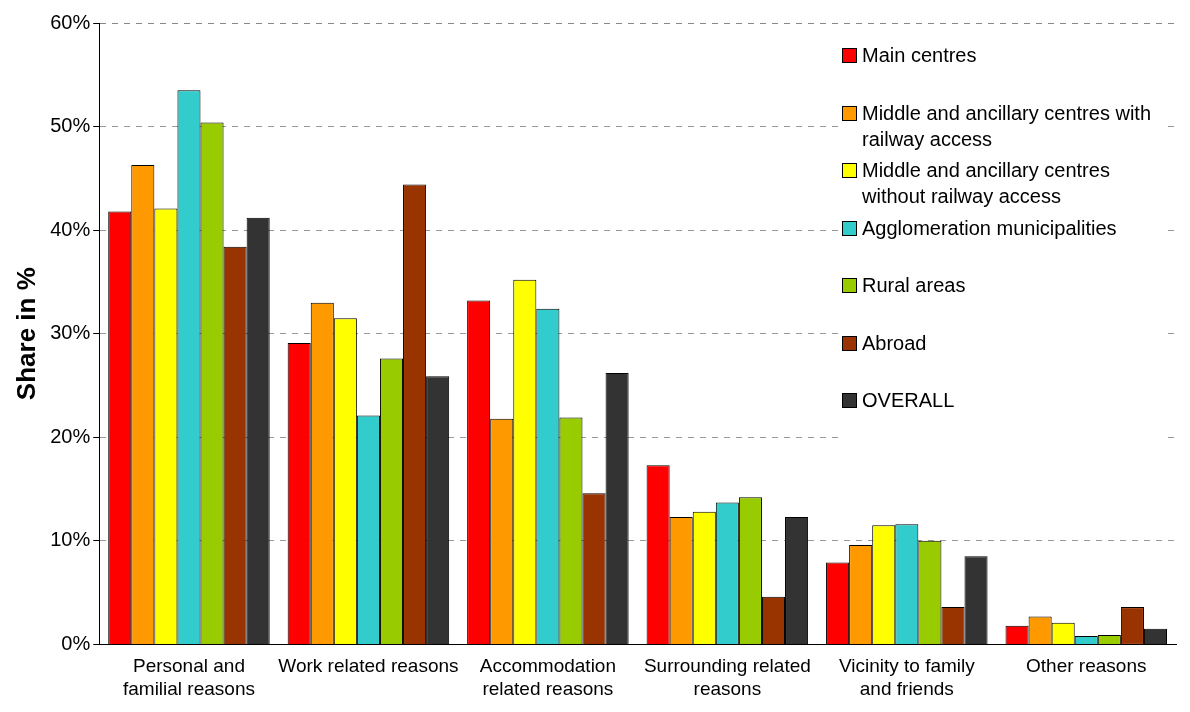  I want to click on y-tick-label: 20%, so click(70, 435).